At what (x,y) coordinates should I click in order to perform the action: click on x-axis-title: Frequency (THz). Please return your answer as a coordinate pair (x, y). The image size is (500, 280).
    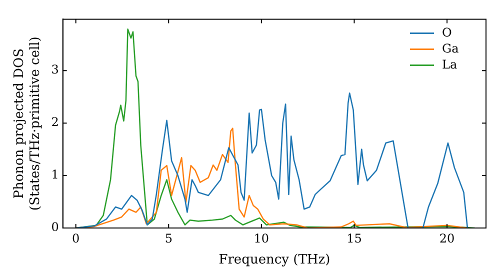
    Looking at the image, I should click on (274, 260).